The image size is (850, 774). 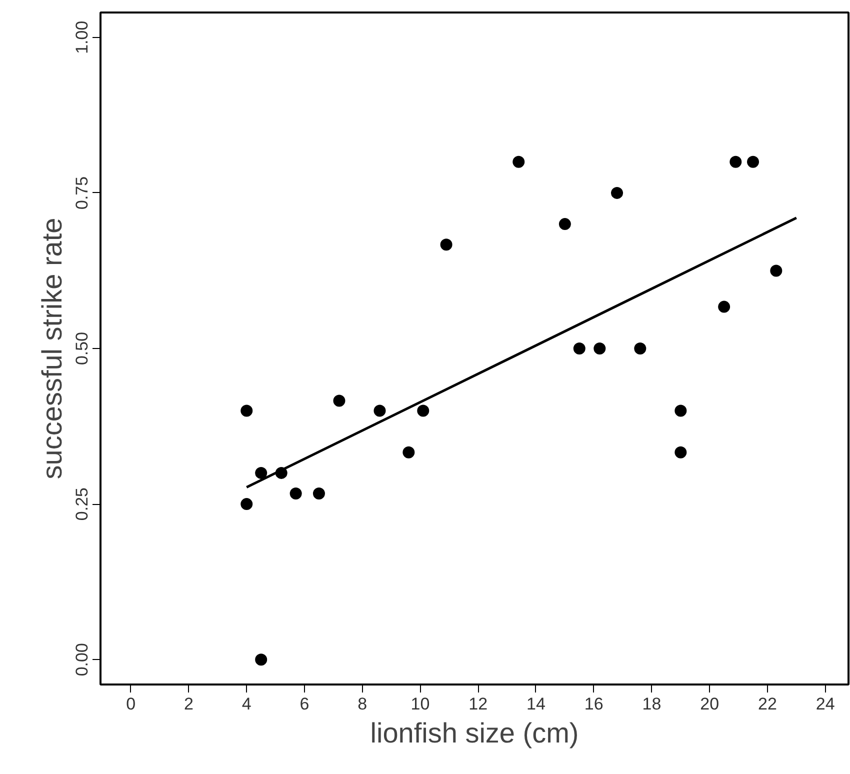 What do you see at coordinates (82, 349) in the screenshot?
I see `y-tick-label: 0.50` at bounding box center [82, 349].